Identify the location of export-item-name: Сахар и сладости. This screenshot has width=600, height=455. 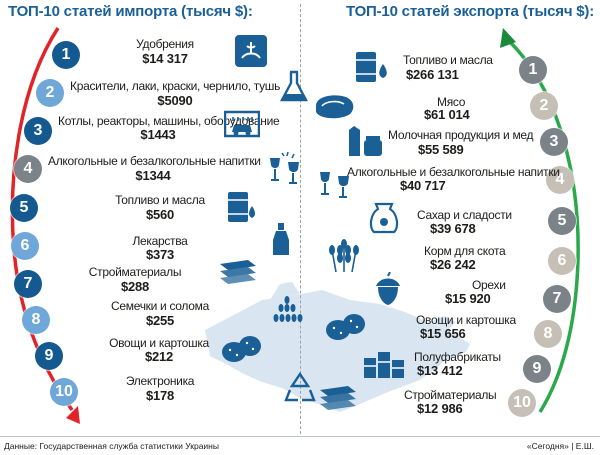
(464, 215).